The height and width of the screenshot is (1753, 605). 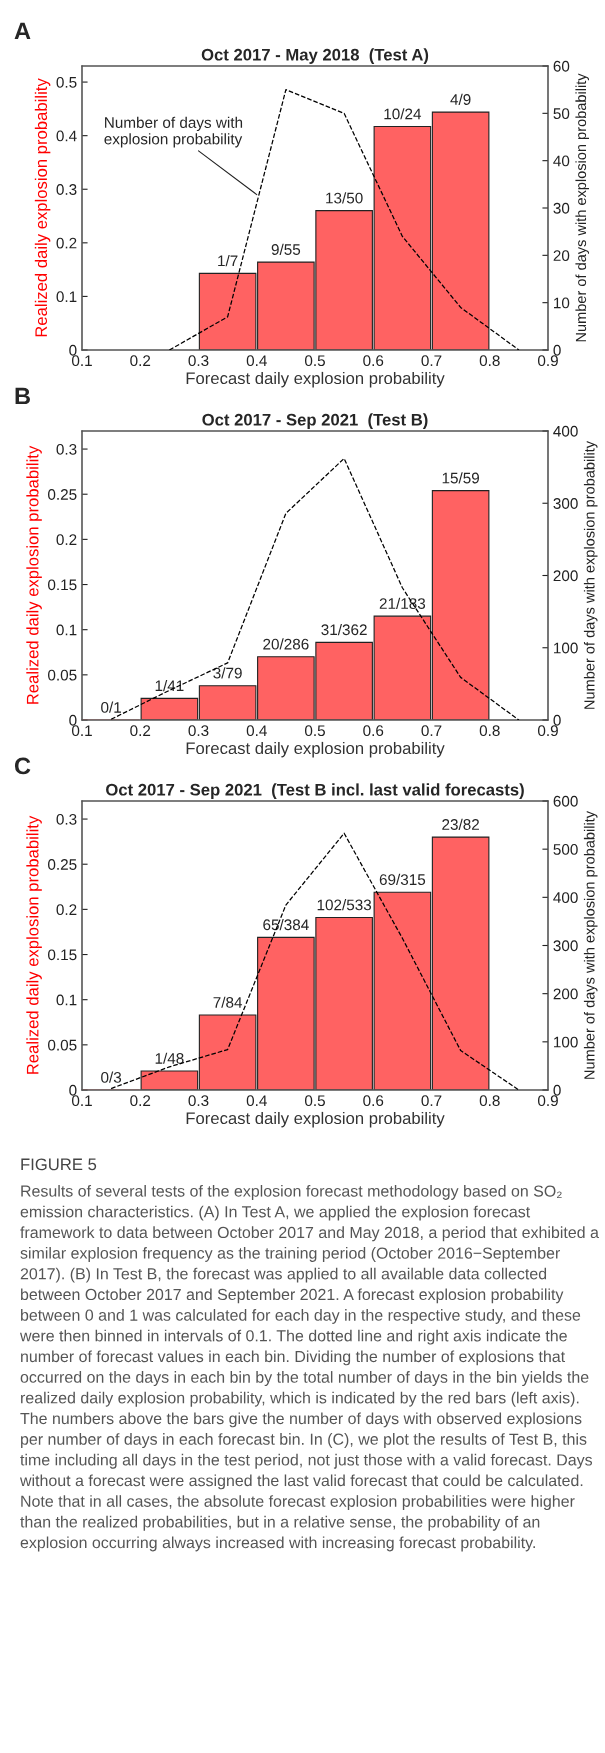 What do you see at coordinates (286, 924) in the screenshot?
I see `data-label: 65/384` at bounding box center [286, 924].